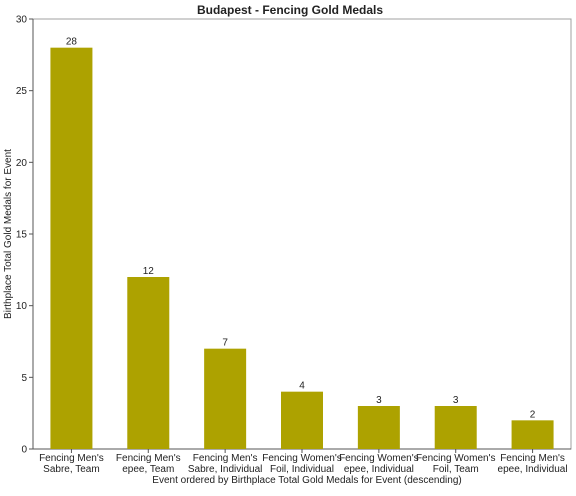 The width and height of the screenshot is (576, 496). I want to click on y-tick-label: 0, so click(24, 450).